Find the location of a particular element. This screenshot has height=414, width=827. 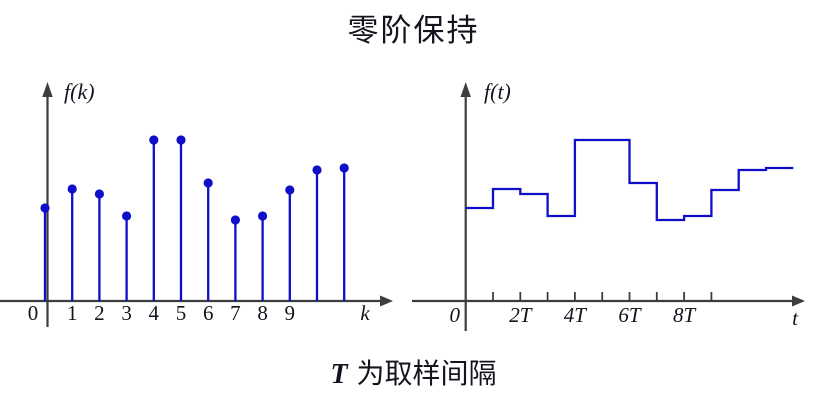

staircase-path is located at coordinates (629, 180).